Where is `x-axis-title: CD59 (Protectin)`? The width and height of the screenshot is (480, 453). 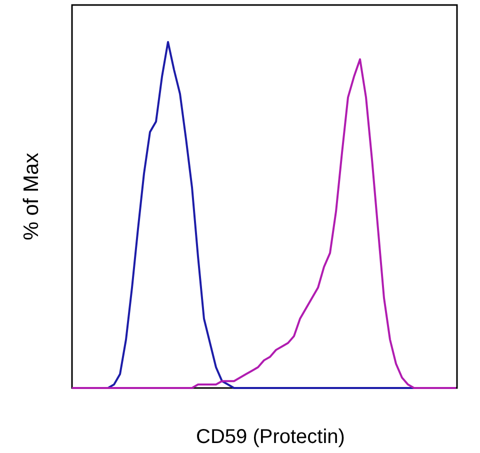 x-axis-title: CD59 (Protectin) is located at coordinates (270, 437).